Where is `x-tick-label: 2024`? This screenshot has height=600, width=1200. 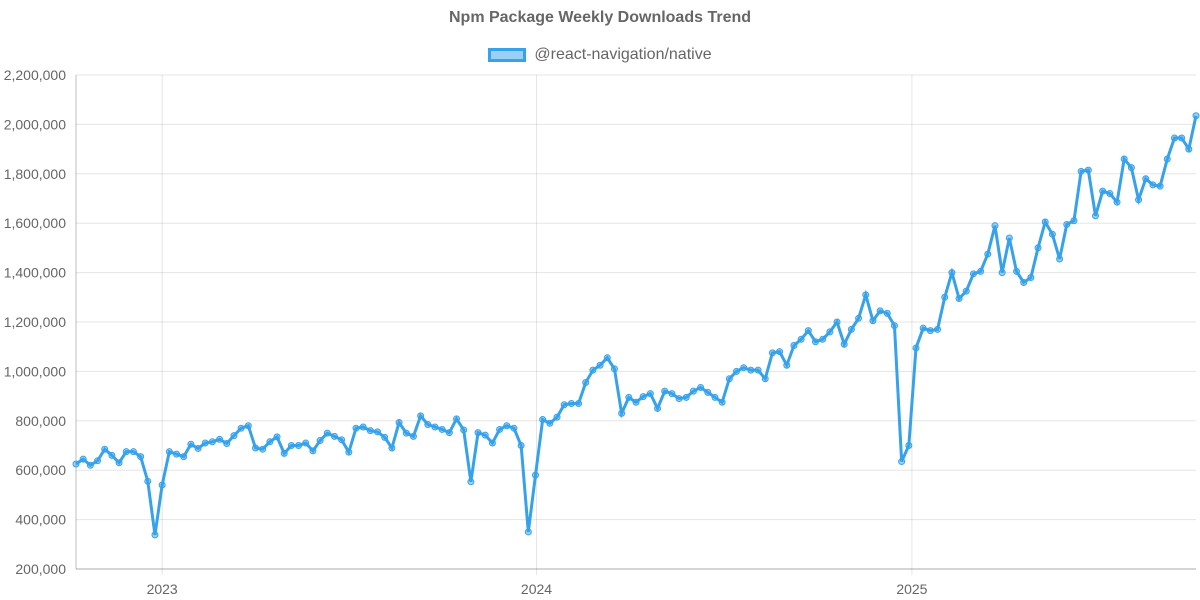 x-tick-label: 2024 is located at coordinates (536, 589).